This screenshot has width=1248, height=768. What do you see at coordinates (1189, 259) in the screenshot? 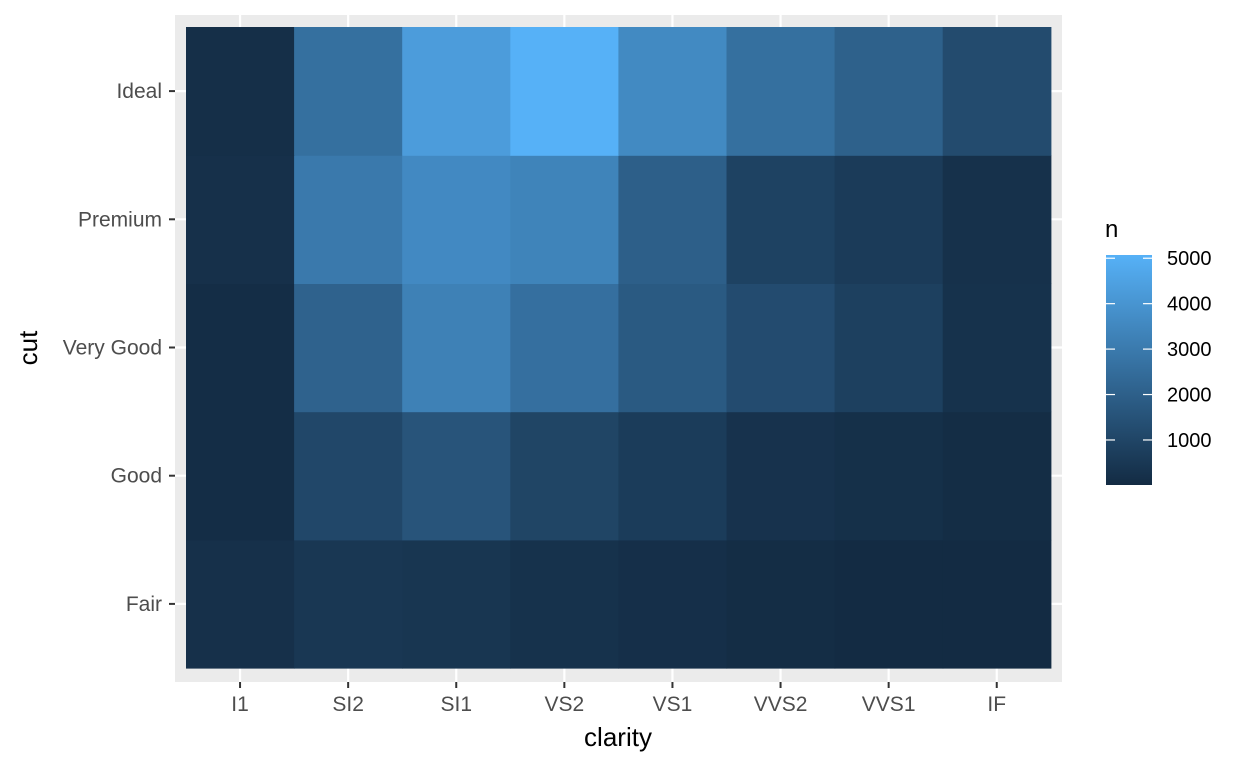
I see `legend-tick-label: 5000` at bounding box center [1189, 259].